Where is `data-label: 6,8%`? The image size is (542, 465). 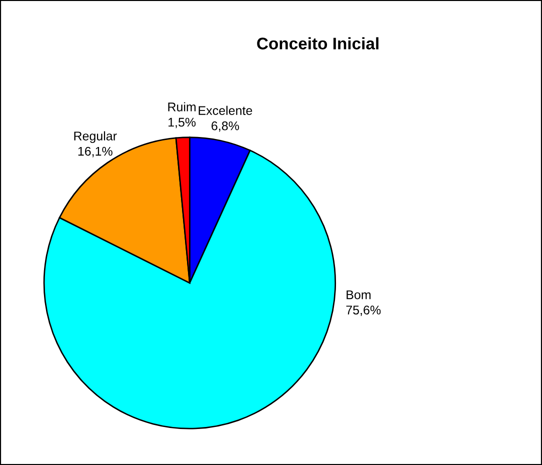 data-label: 6,8% is located at coordinates (226, 126).